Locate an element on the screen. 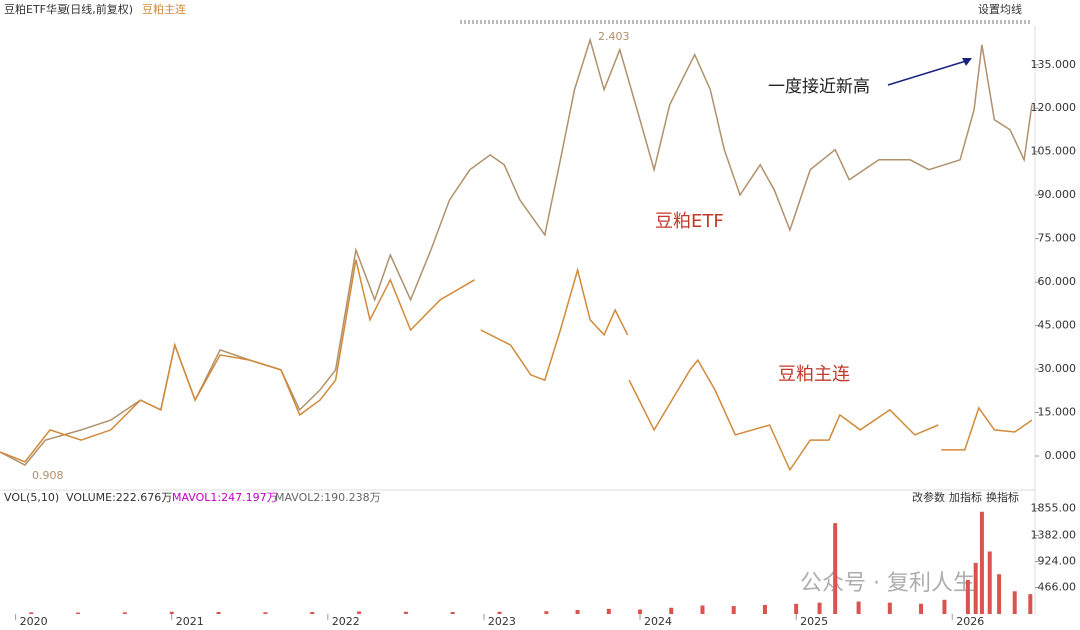 This screenshot has width=1080, height=630. period: (日线,前复权) is located at coordinates (99, 9).